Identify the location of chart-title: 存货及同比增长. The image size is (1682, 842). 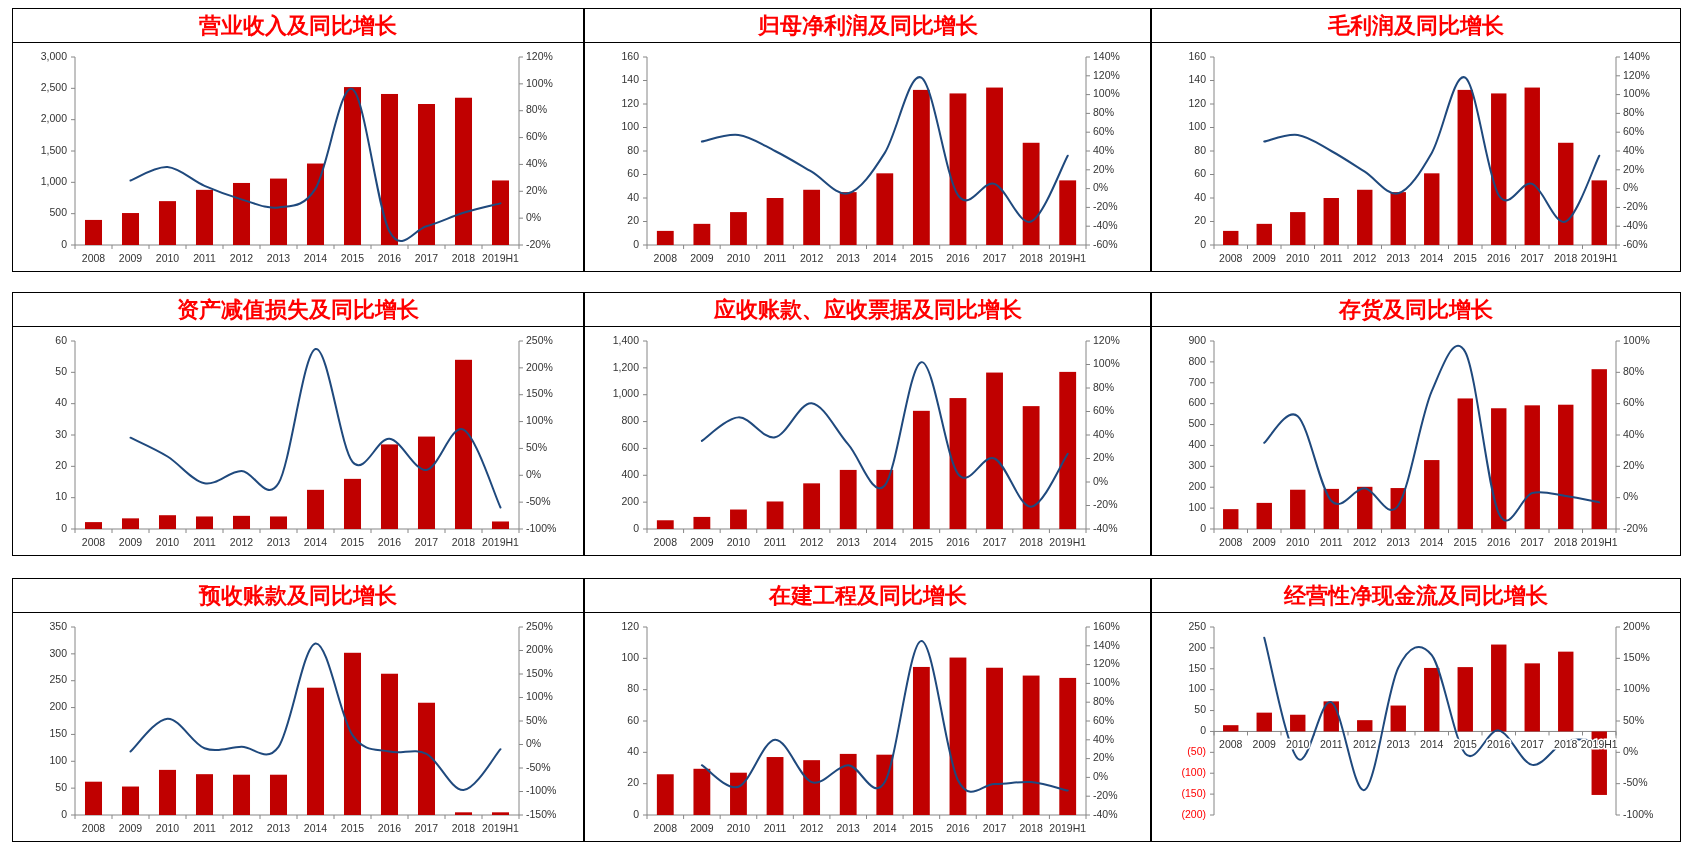
(1416, 310).